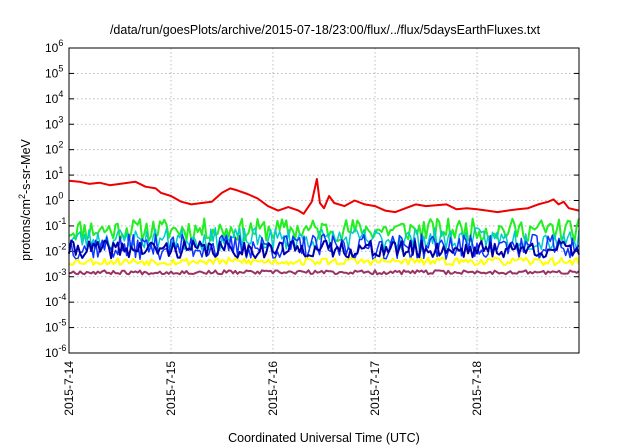  I want to click on y-tick-label: 10⁻¹, so click(55, 224).